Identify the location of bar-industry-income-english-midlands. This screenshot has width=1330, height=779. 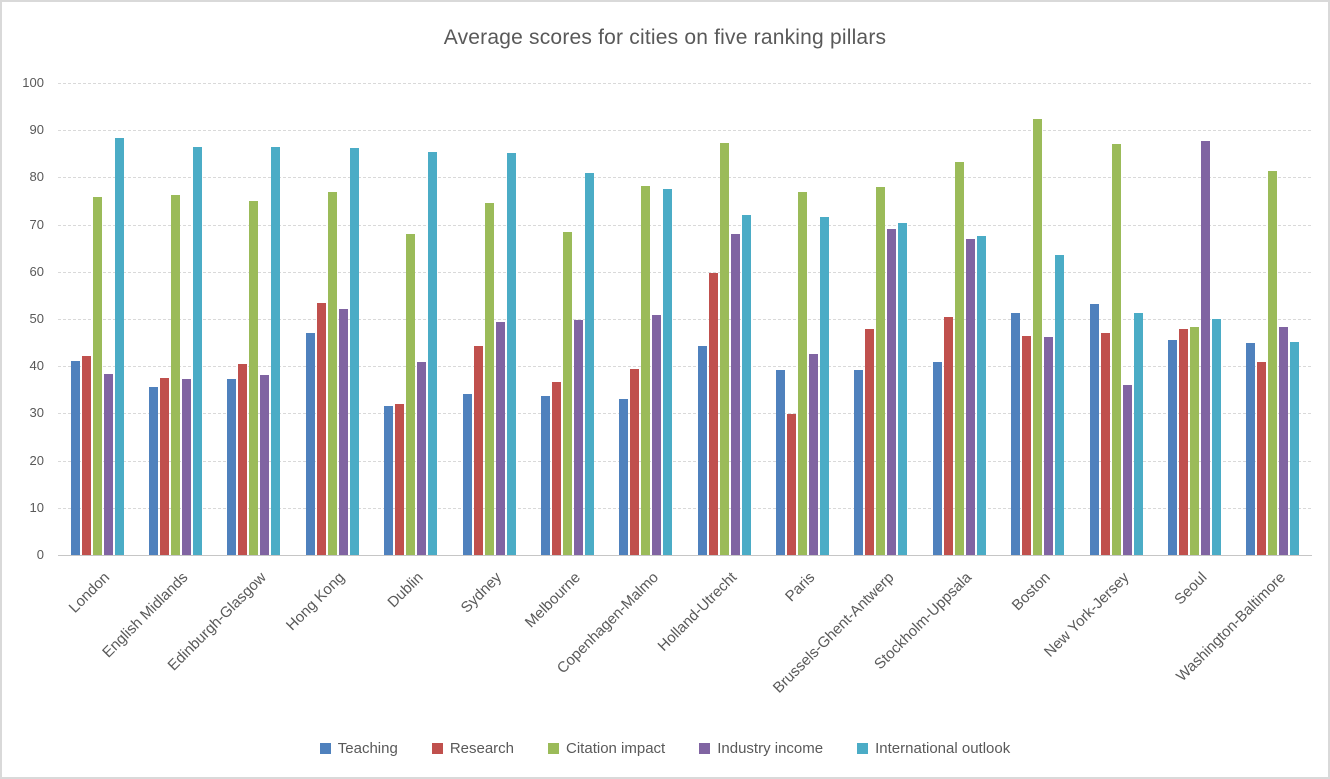
(187, 466).